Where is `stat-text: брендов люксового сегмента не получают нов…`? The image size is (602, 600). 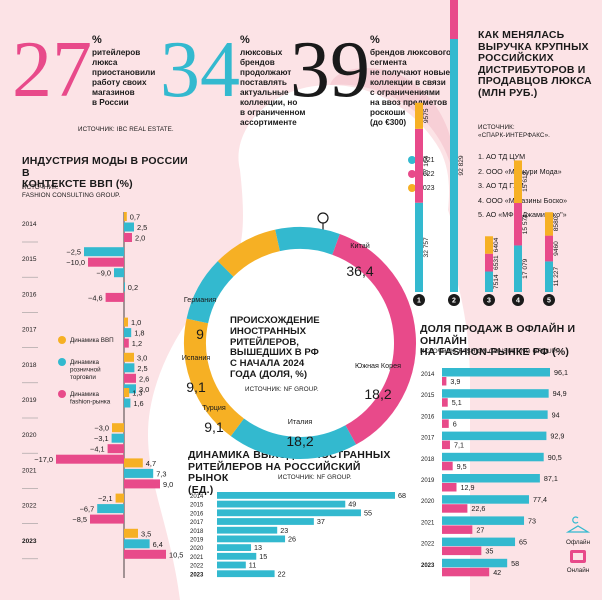 stat-text: брендов люксового сегмента не получают нов… is located at coordinates (415, 88).